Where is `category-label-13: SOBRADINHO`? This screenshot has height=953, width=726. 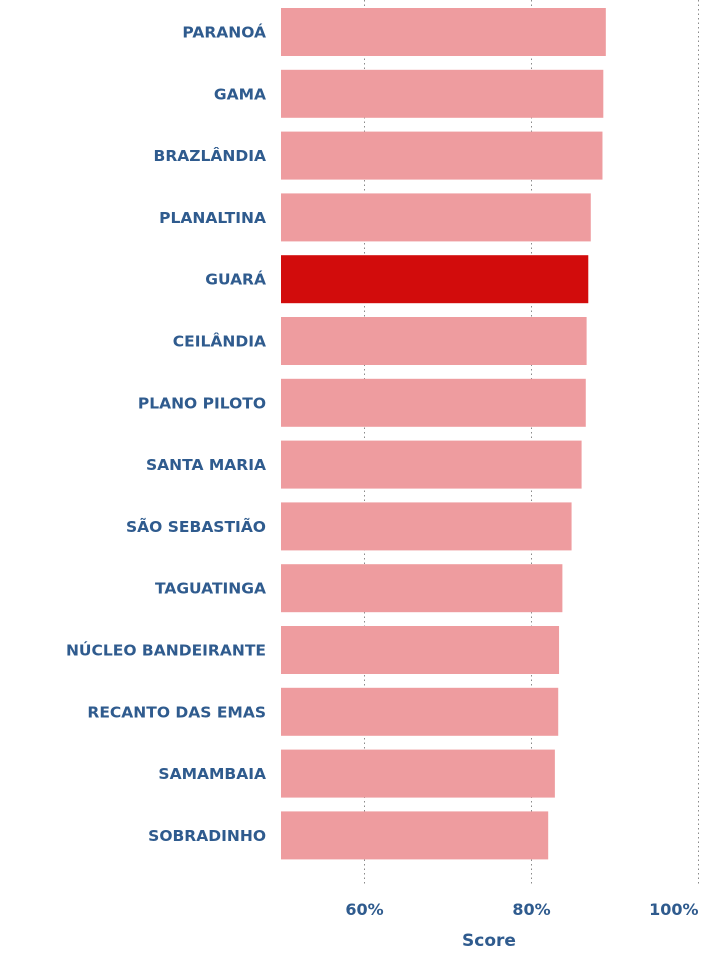
category-label-13: SOBRADINHO is located at coordinates (207, 836).